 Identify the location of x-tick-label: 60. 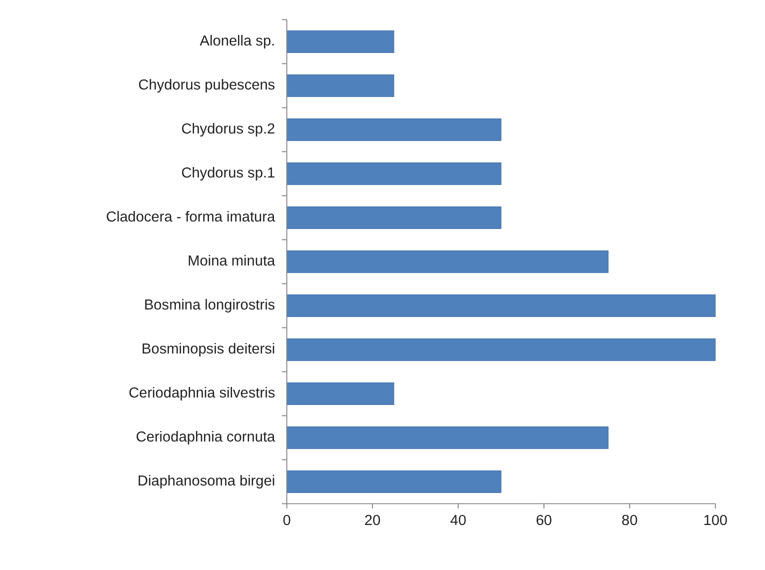
(544, 521).